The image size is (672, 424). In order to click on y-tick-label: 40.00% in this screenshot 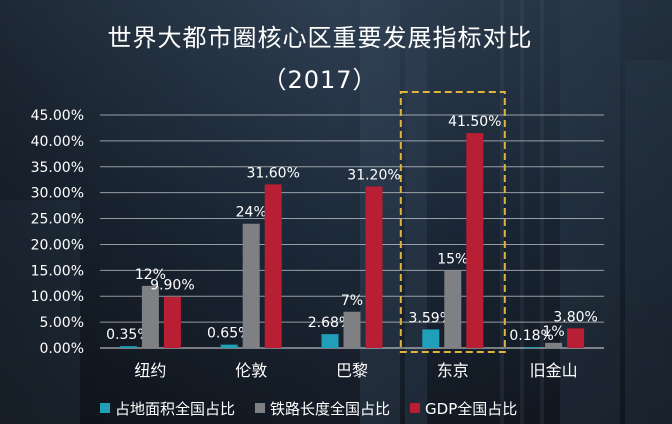, I will do `click(57, 142)`.